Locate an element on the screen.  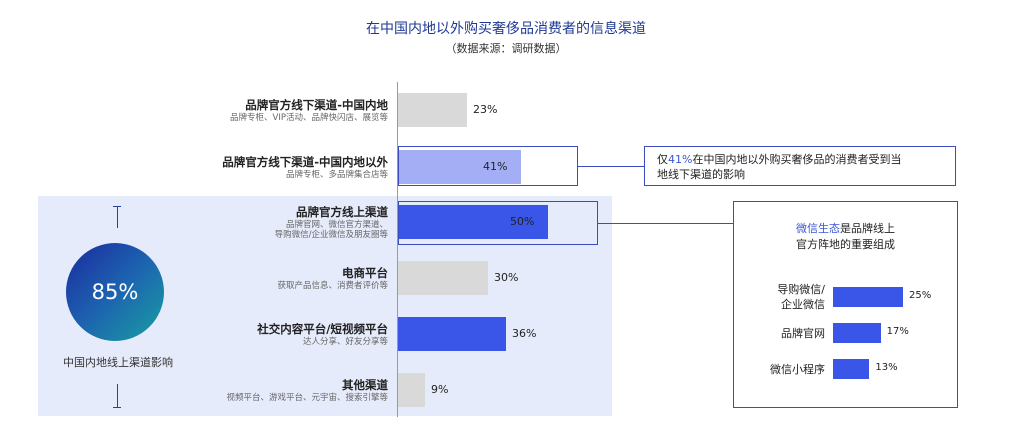
callout-text-line1: 在中国内地以外购买奢侈品的消费者受到当 is located at coordinates (797, 159).